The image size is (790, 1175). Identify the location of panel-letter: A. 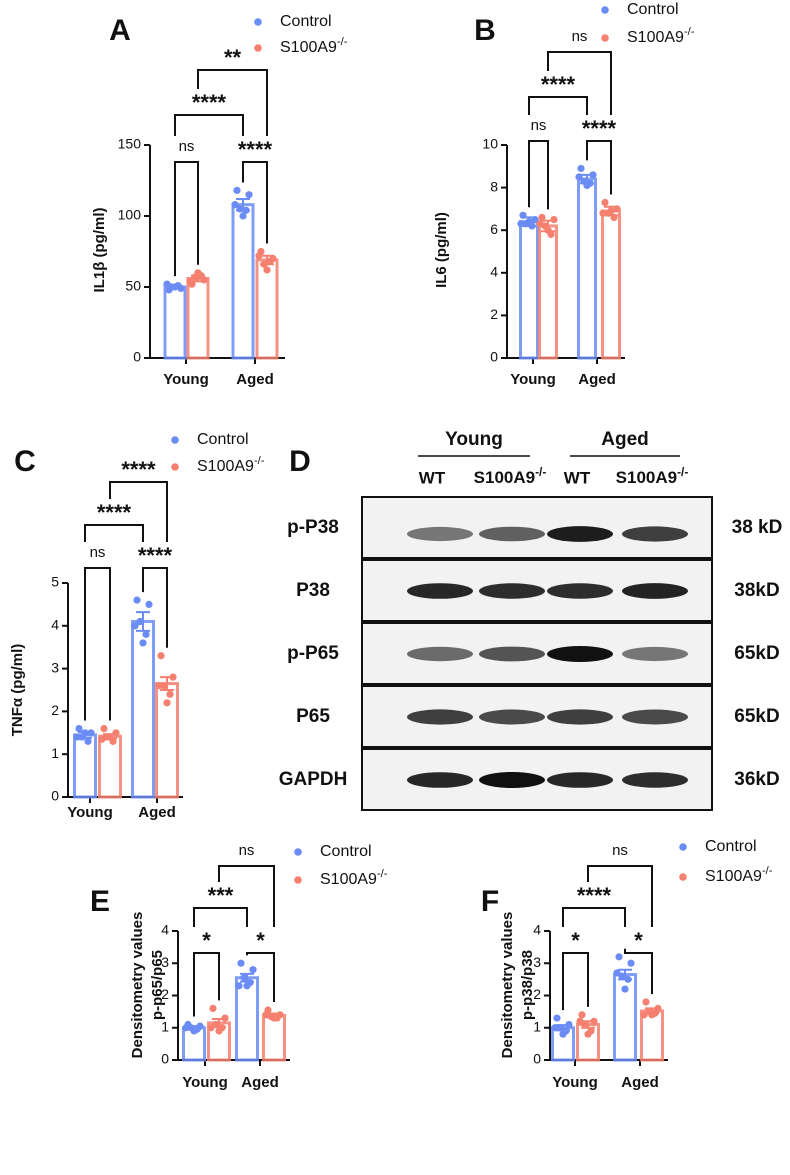
(120, 30).